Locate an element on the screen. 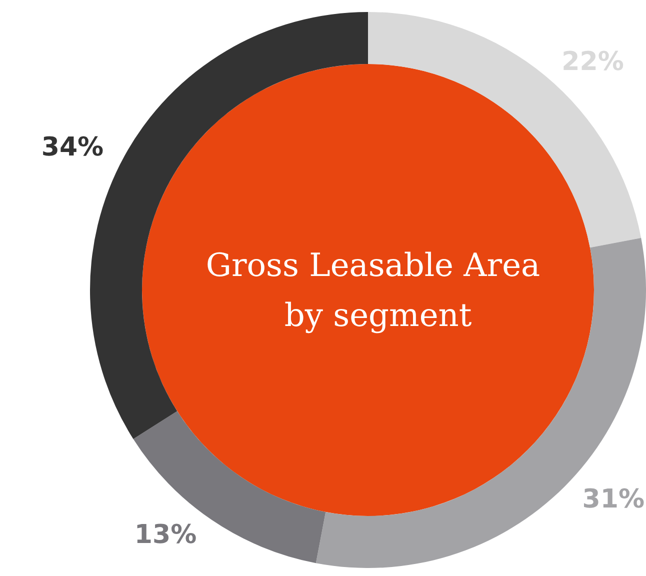 This screenshot has height=576, width=646. data-label: 13% is located at coordinates (165, 535).